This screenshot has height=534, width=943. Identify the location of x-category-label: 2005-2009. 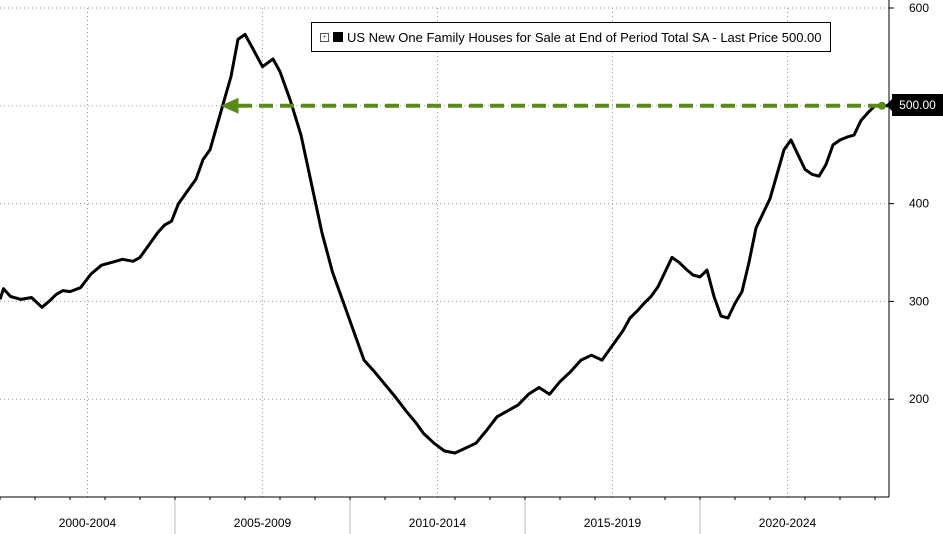
(263, 523).